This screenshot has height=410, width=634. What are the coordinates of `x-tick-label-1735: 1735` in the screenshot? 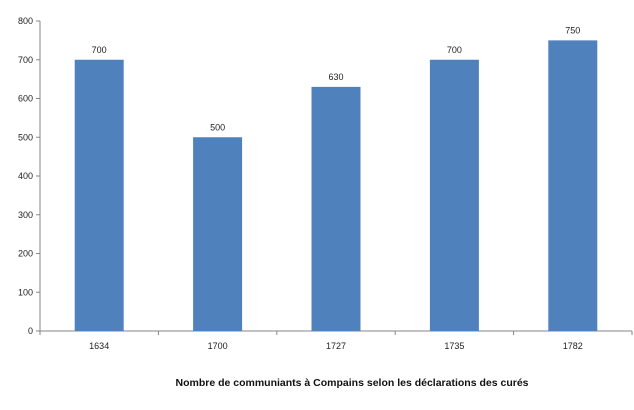 It's located at (454, 346).